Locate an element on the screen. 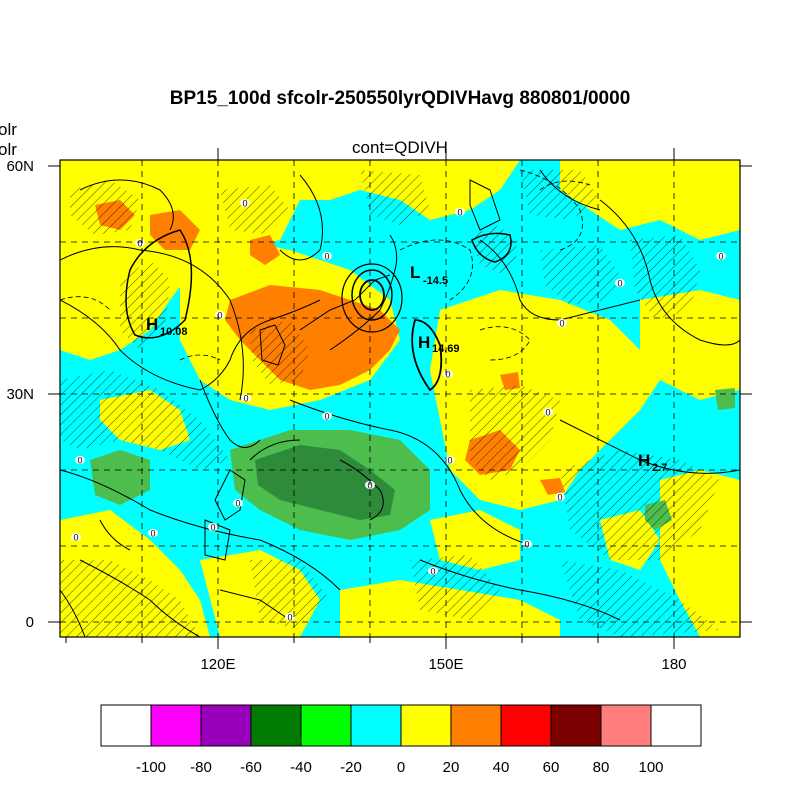 The image size is (800, 800). colorbar-label: -40 is located at coordinates (301, 767).